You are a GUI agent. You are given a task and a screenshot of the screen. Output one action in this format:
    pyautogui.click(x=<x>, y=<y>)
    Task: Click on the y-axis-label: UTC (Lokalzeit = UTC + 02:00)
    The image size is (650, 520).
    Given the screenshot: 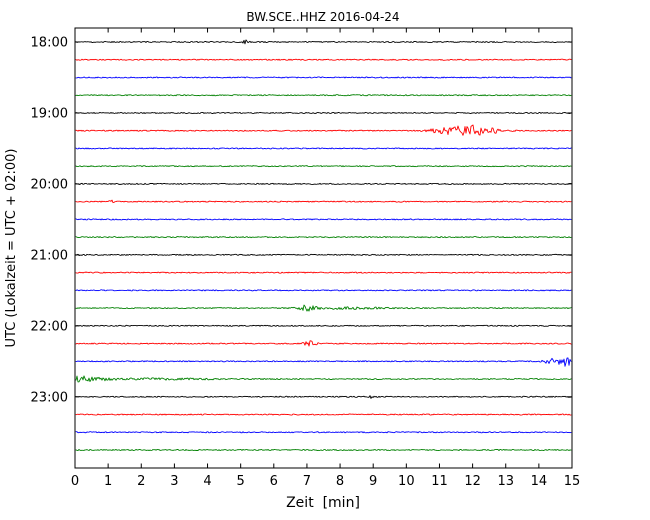 What is the action you would take?
    pyautogui.click(x=11, y=248)
    